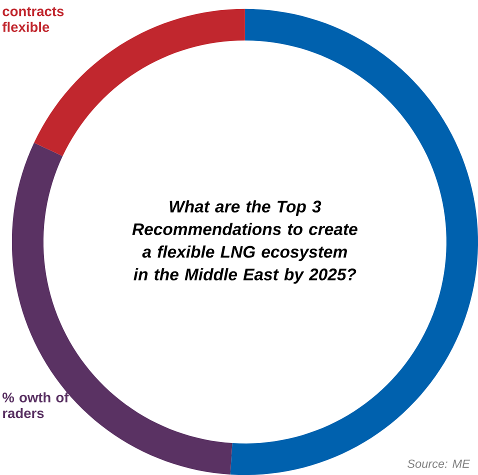  Describe the element at coordinates (35, 405) in the screenshot. I see `slice-label: % owth of raders` at that location.